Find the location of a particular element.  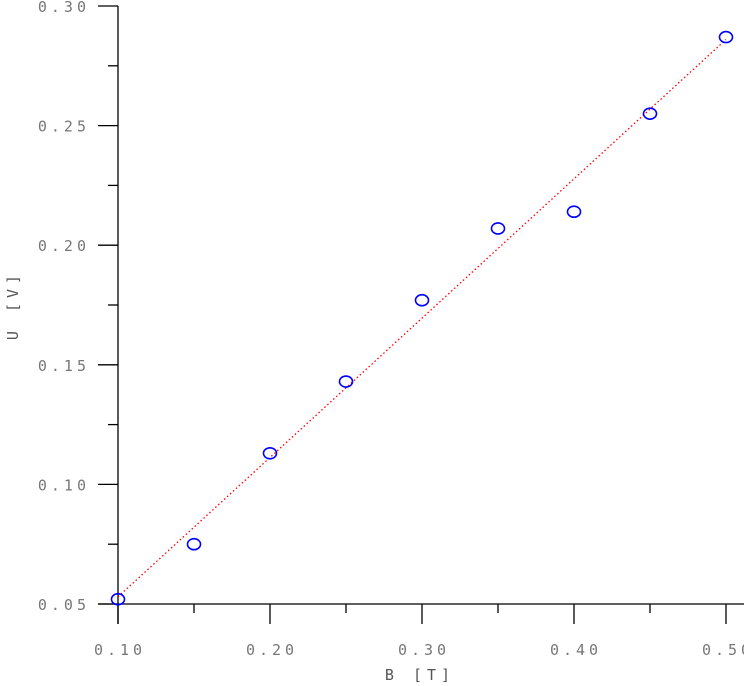

y-tick-label: 0.20 is located at coordinates (64, 246).